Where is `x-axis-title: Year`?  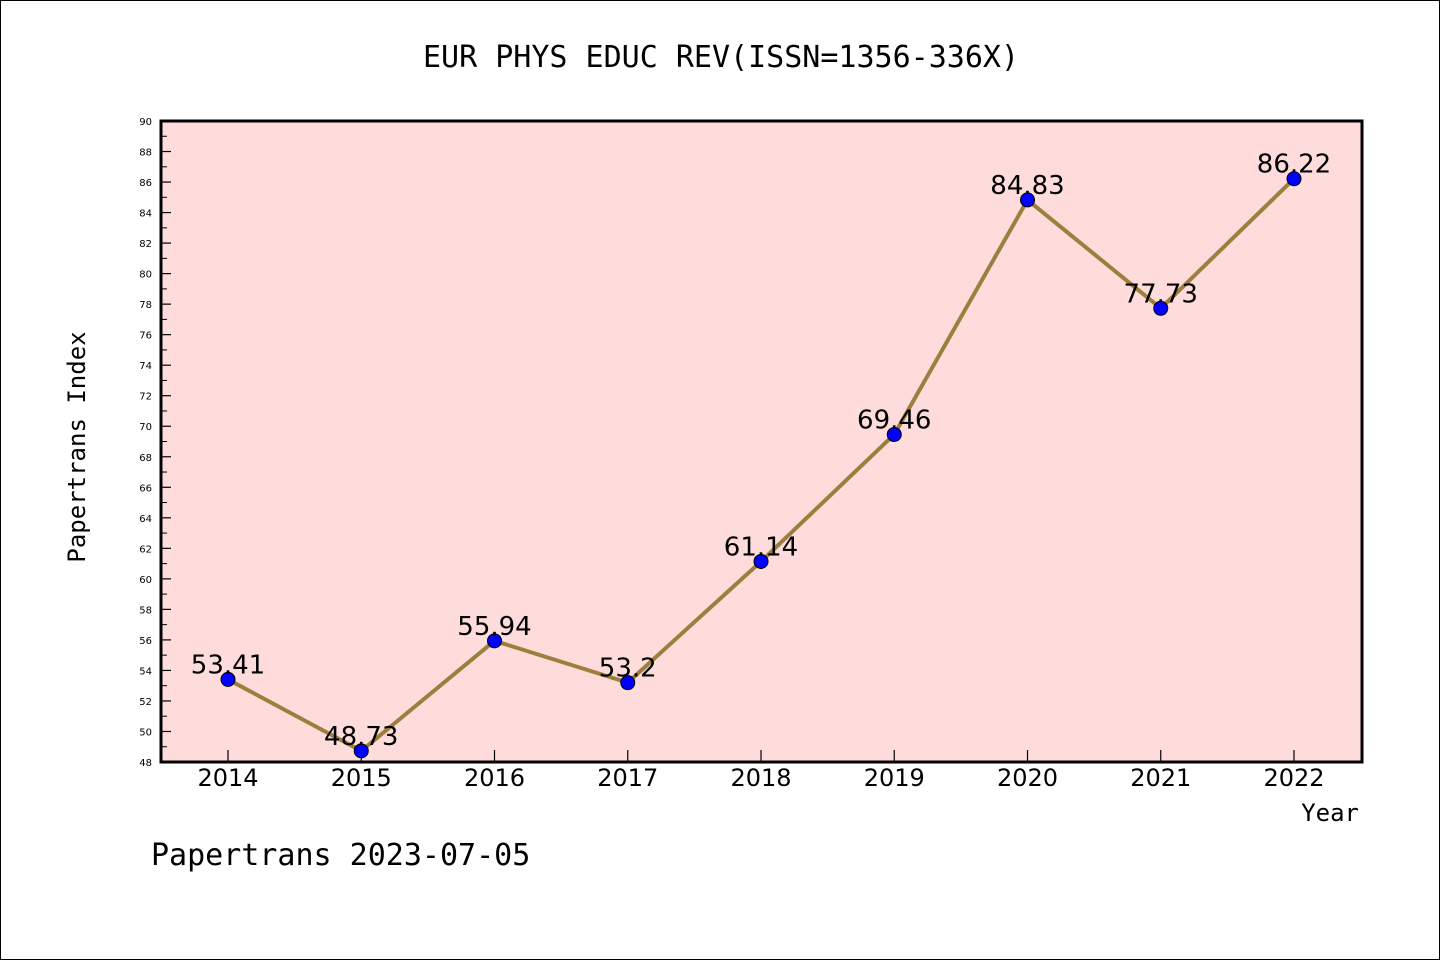
x-axis-title: Year is located at coordinates (1330, 813).